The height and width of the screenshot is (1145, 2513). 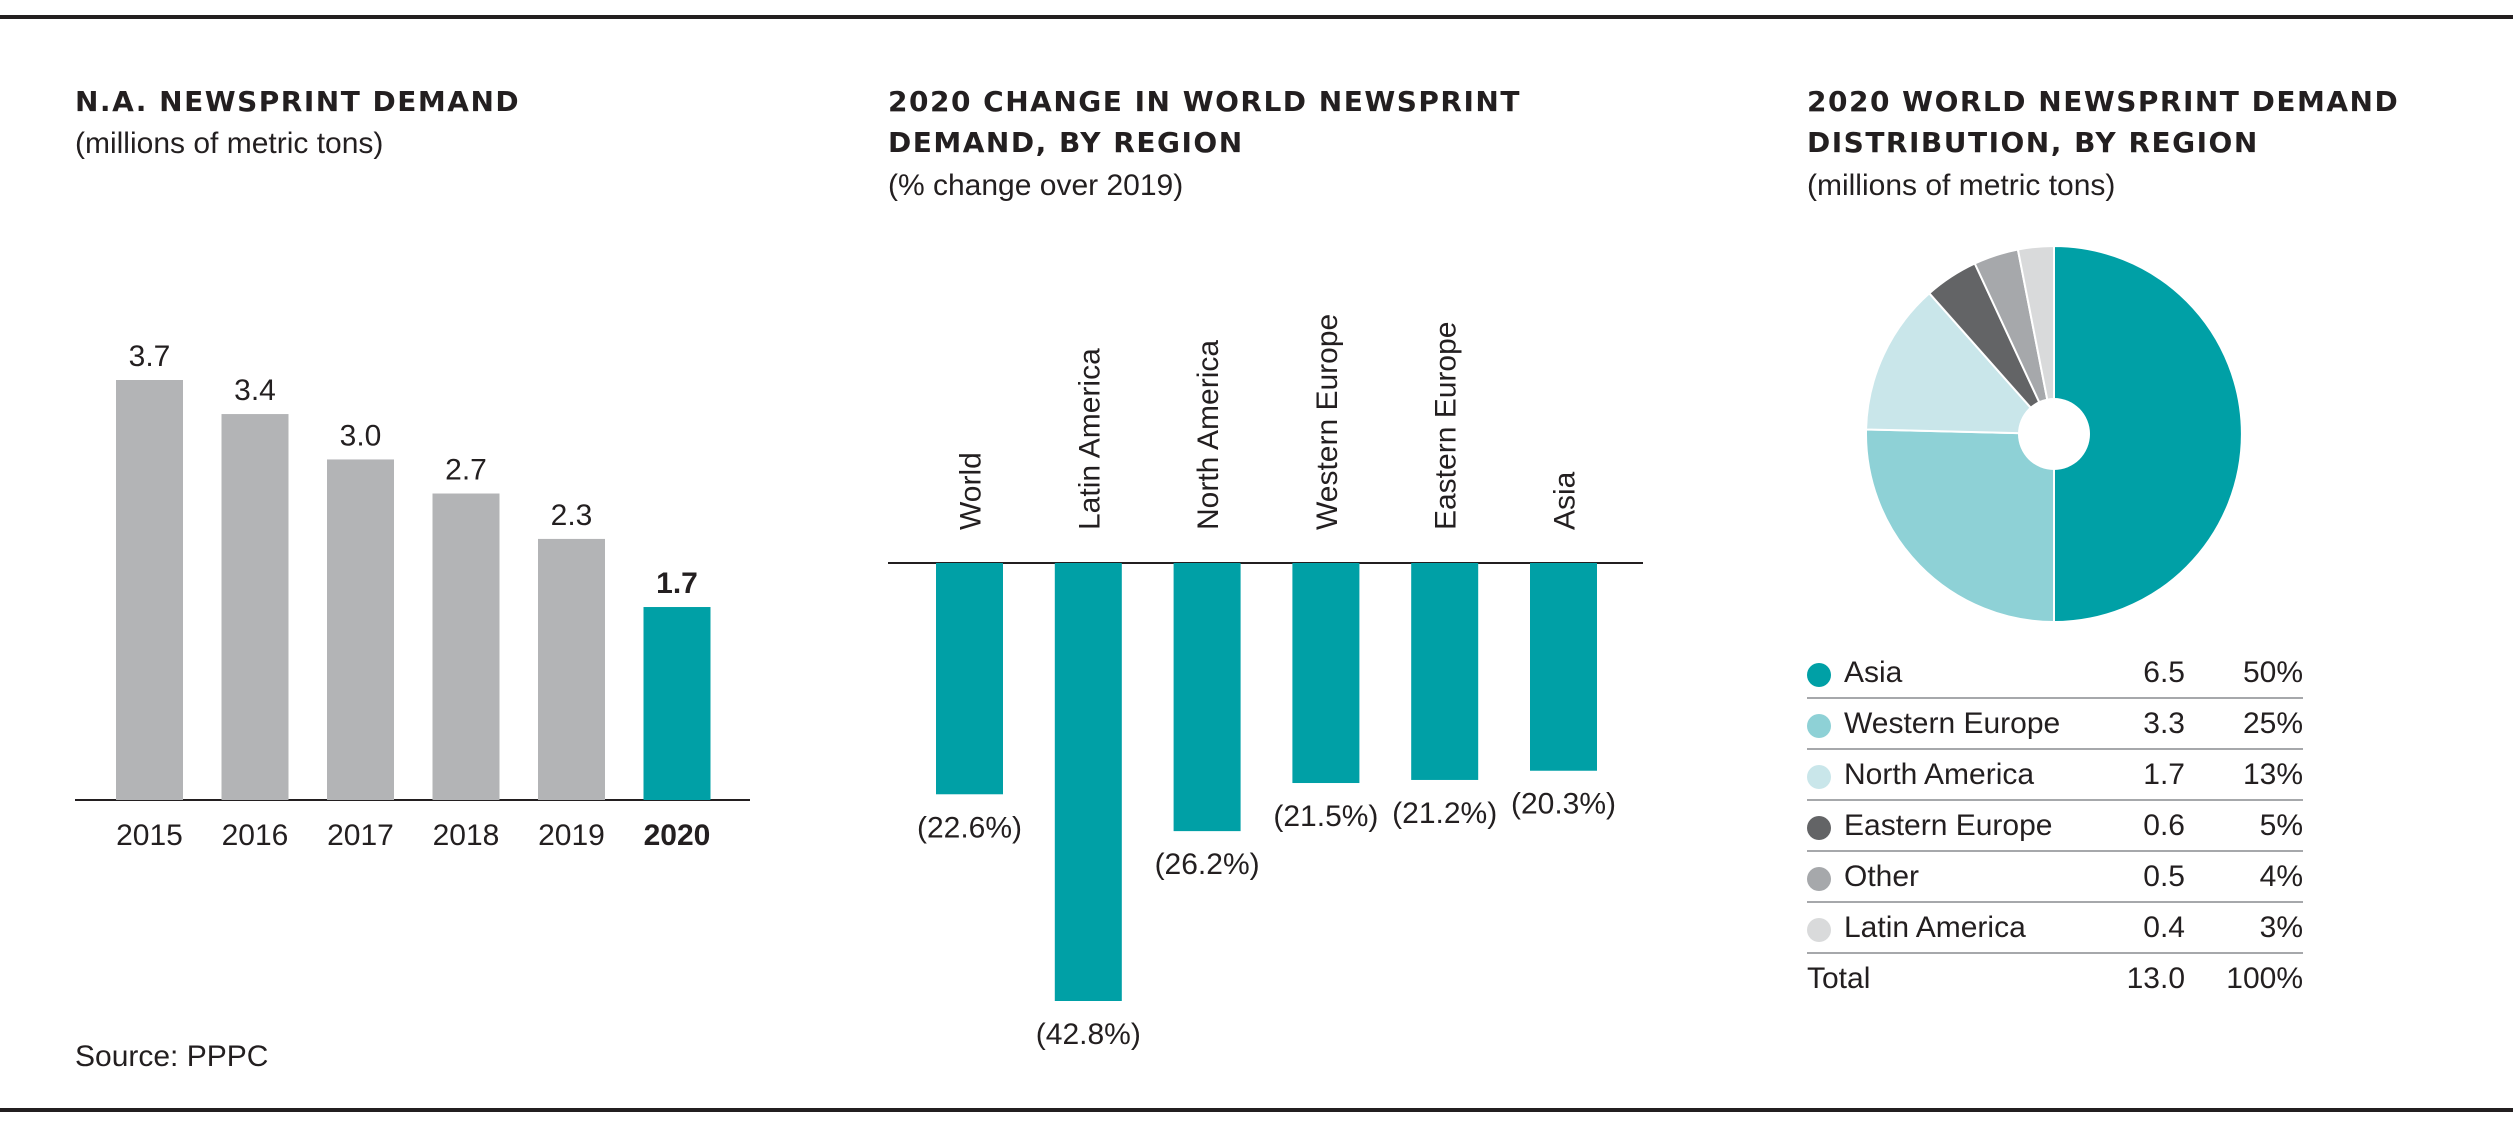 I want to click on bar-value-label-2019: 2.3, so click(x=572, y=515).